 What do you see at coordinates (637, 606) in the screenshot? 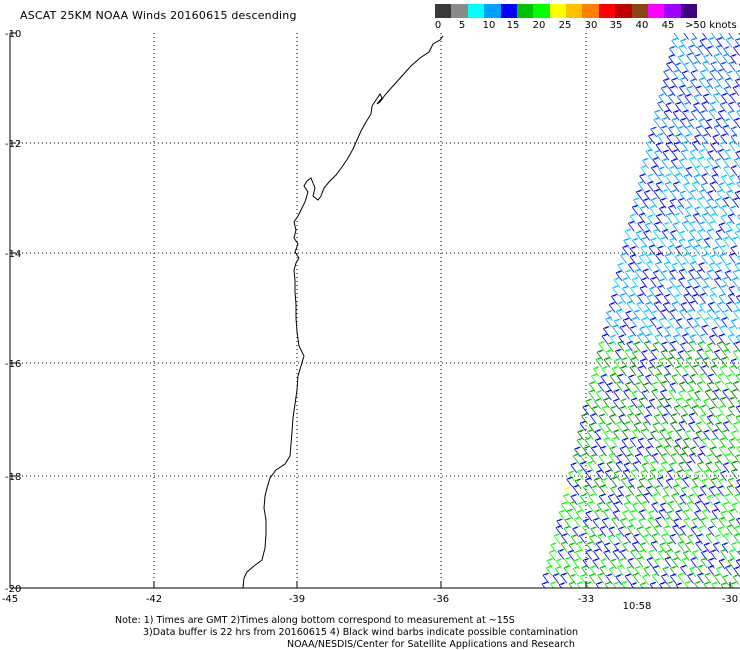
I see `pass-time-label: 10:58` at bounding box center [637, 606].